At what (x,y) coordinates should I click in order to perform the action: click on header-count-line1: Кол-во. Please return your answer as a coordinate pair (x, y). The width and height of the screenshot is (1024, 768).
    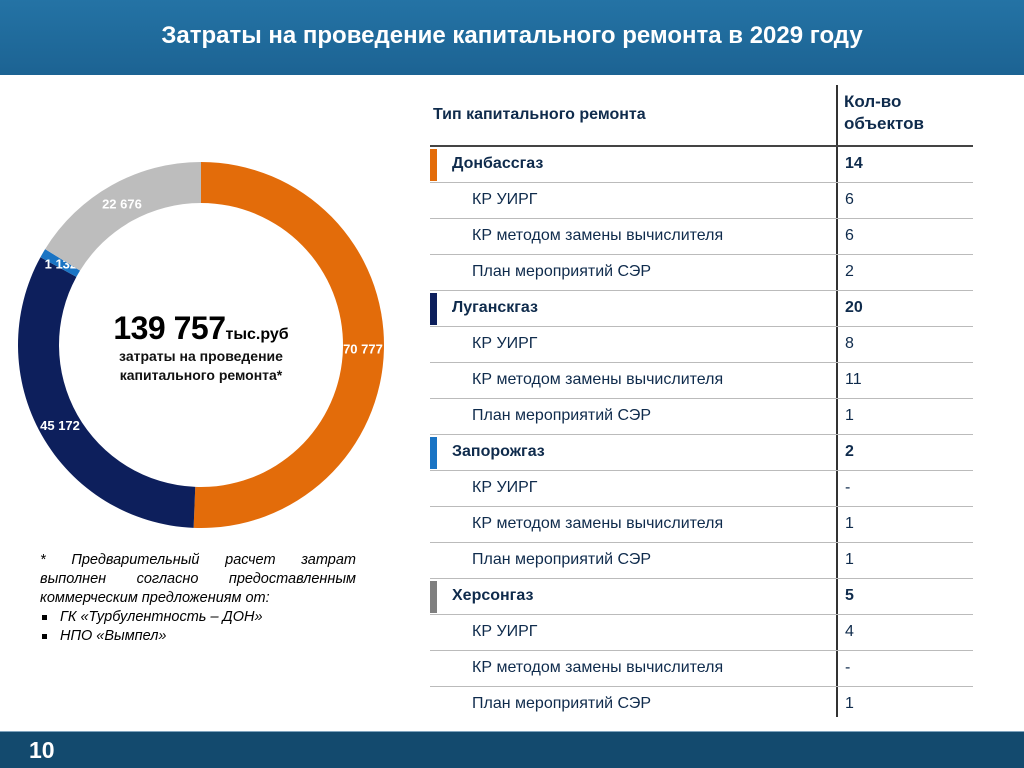
    Looking at the image, I should click on (873, 101).